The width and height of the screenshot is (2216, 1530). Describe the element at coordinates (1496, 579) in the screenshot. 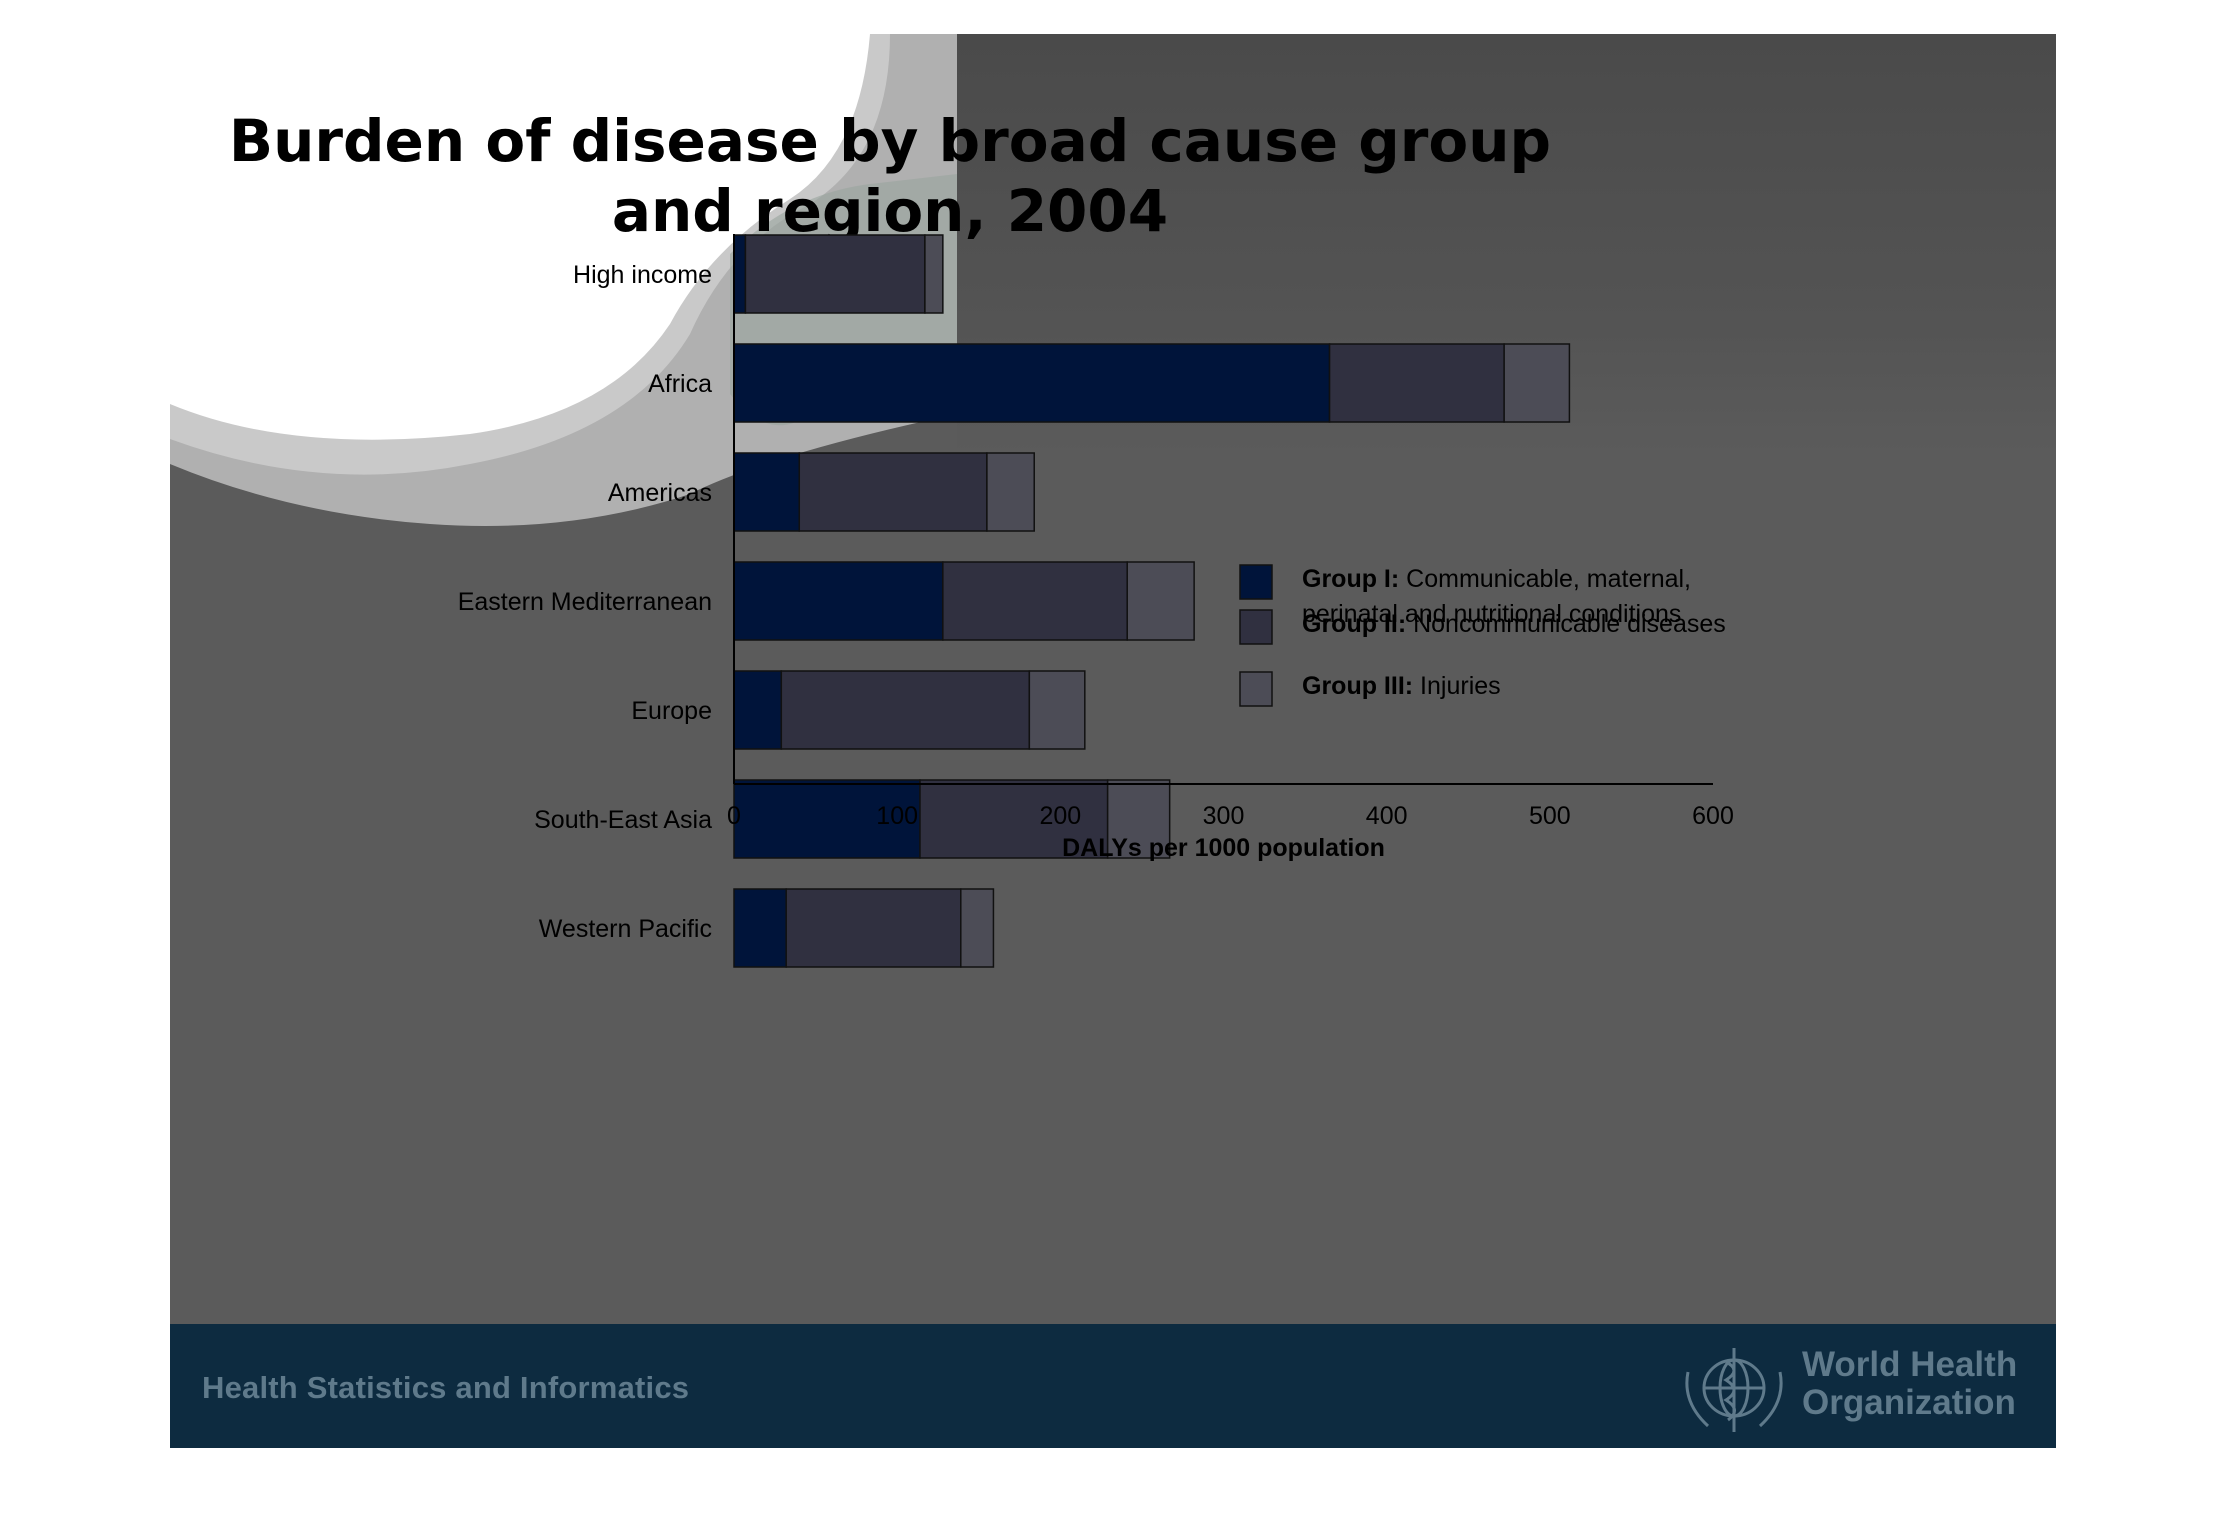

I see `legend-label-group-1: Group I: Communicable, maternal,` at that location.